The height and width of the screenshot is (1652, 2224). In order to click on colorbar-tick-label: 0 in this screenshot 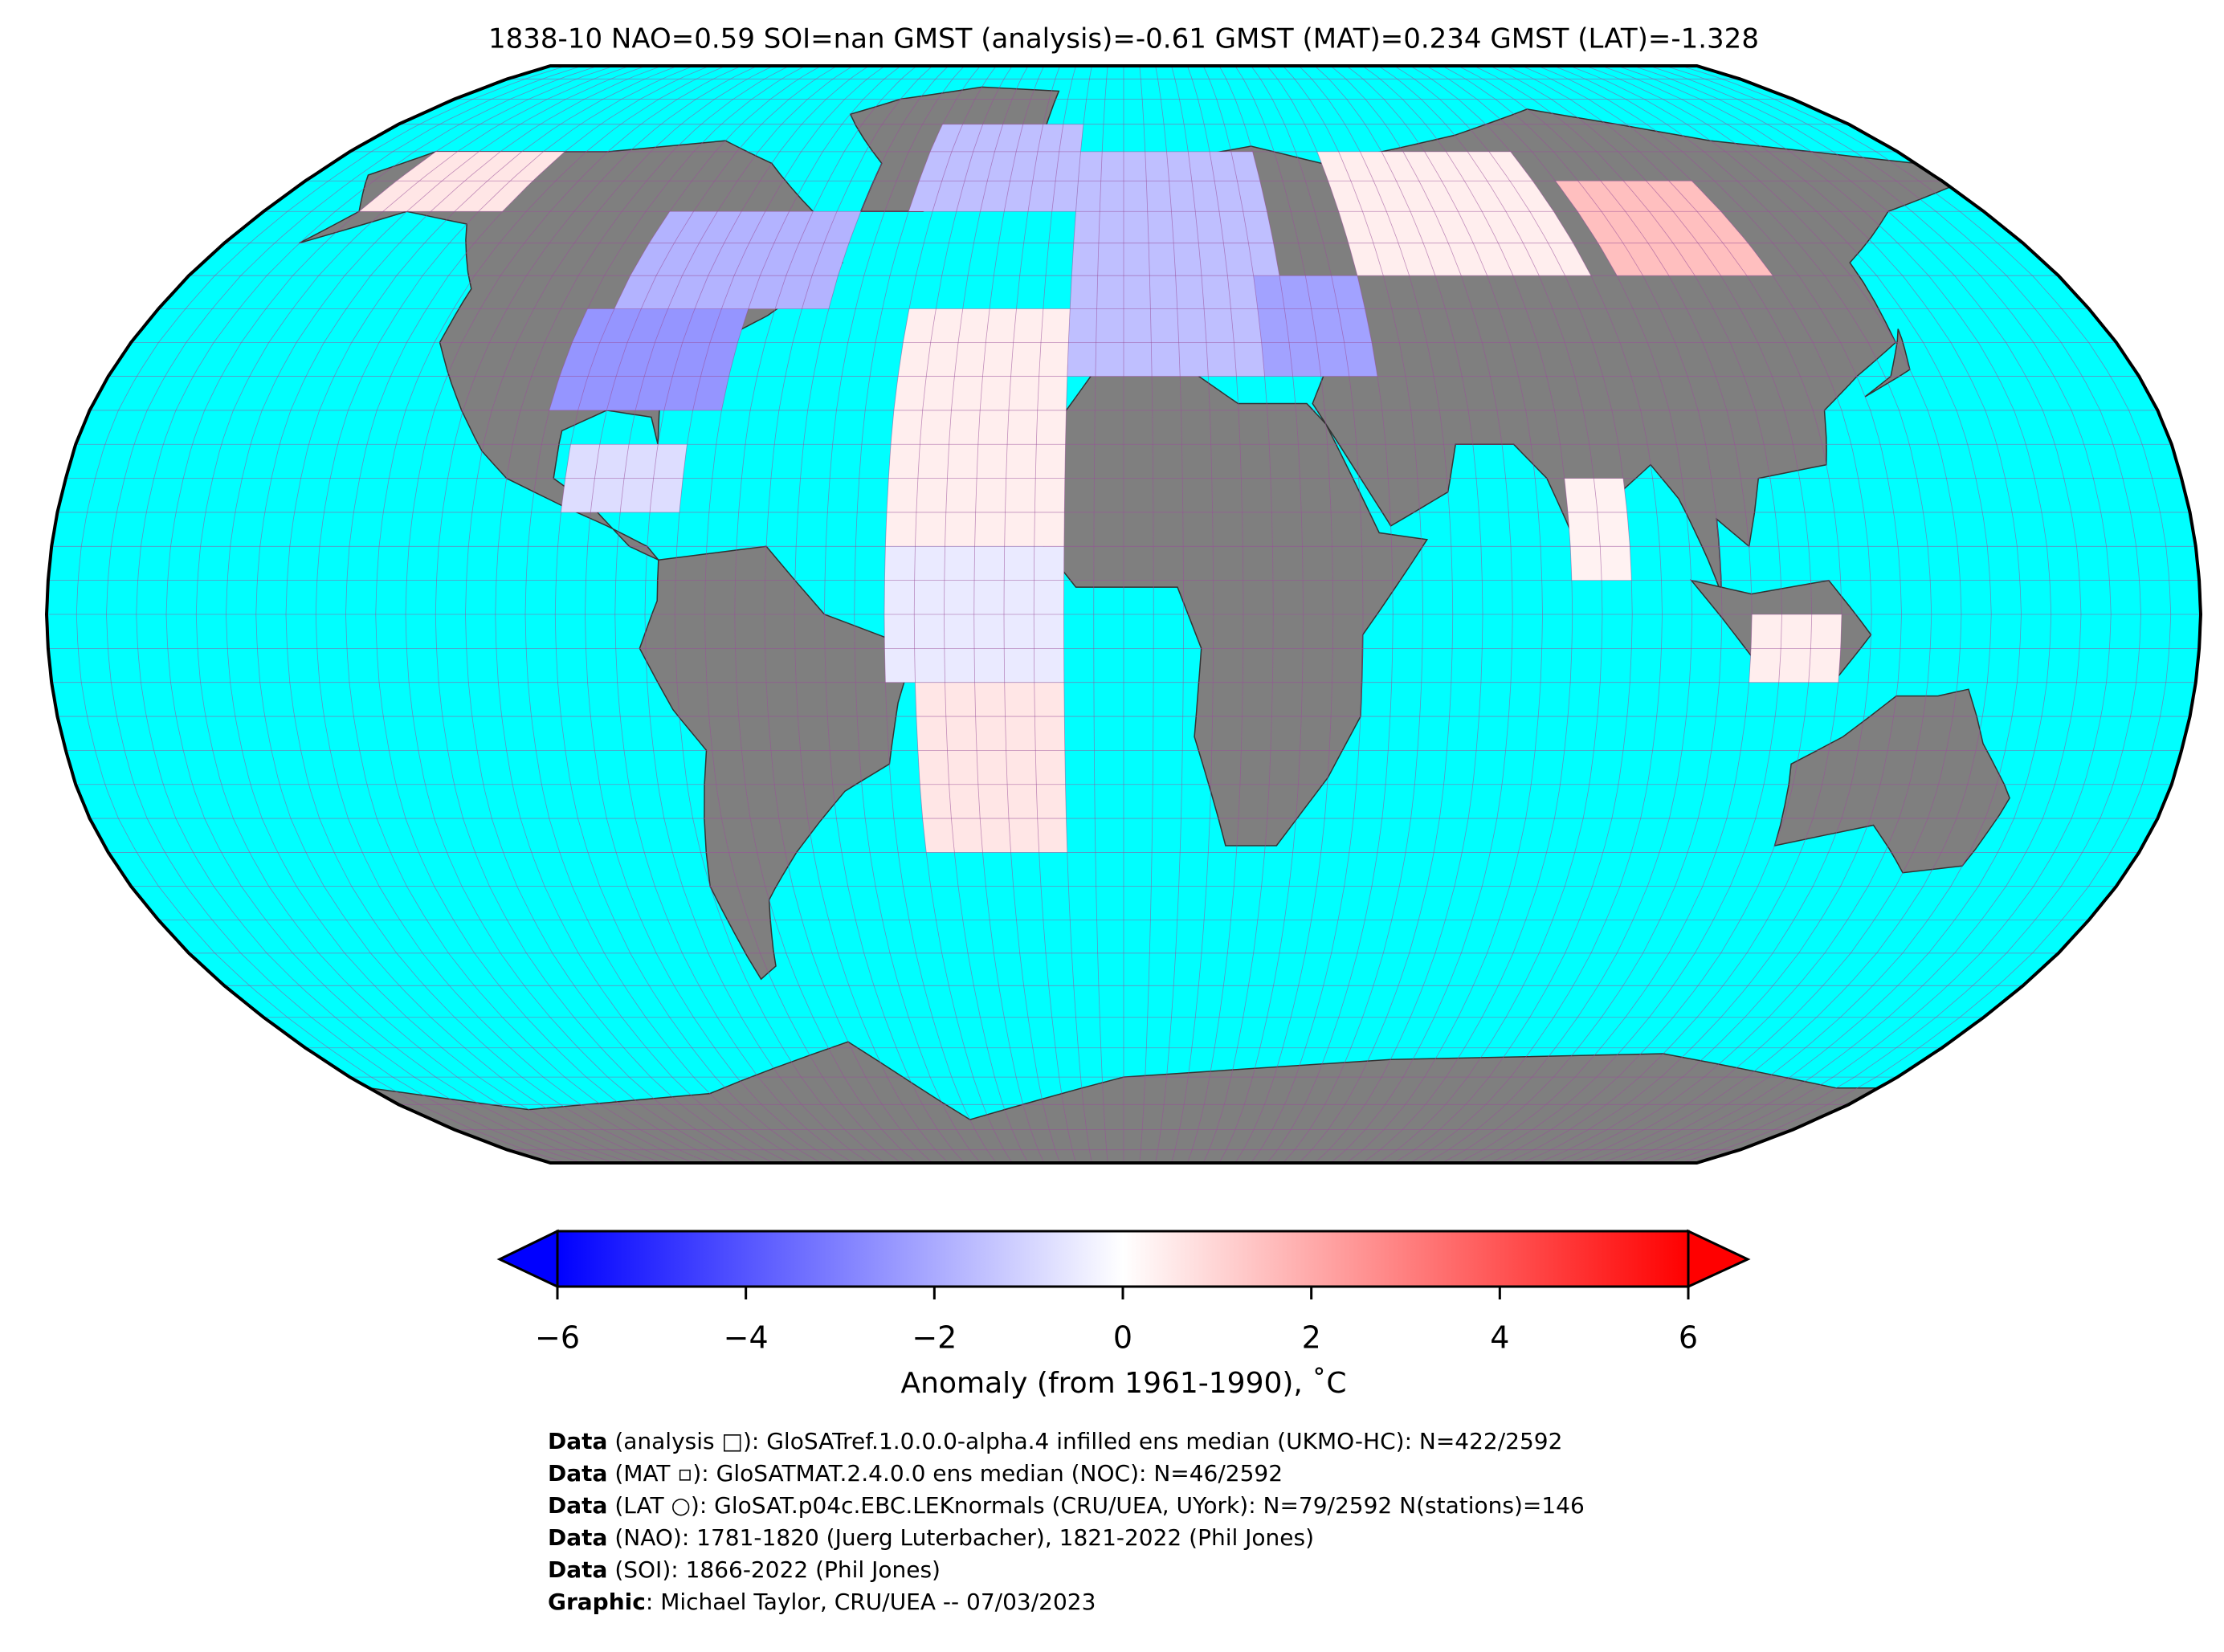, I will do `click(1122, 1338)`.